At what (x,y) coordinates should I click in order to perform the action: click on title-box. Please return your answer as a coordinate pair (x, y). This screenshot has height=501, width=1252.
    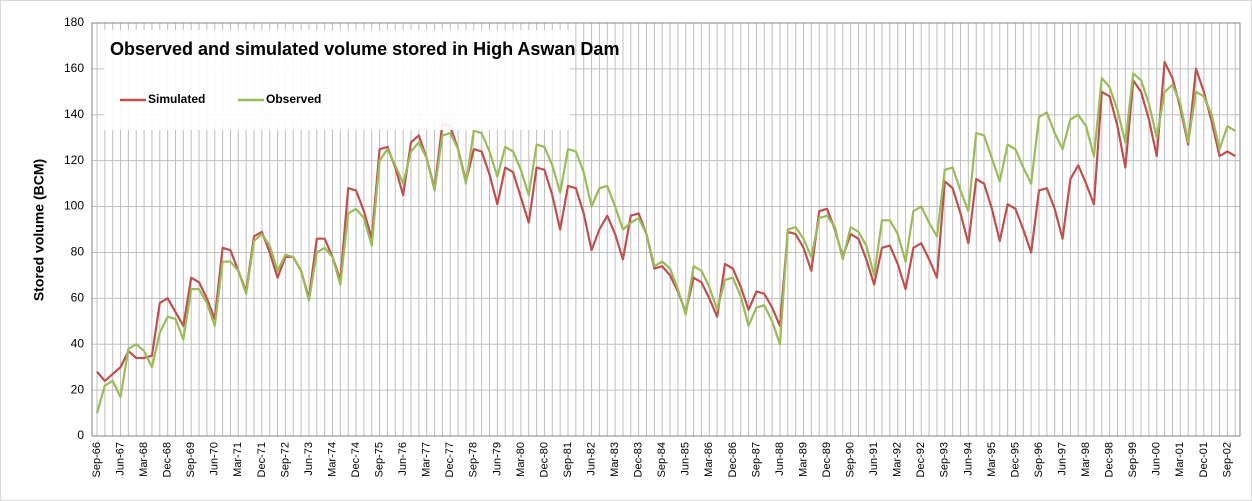
    Looking at the image, I should click on (337, 80).